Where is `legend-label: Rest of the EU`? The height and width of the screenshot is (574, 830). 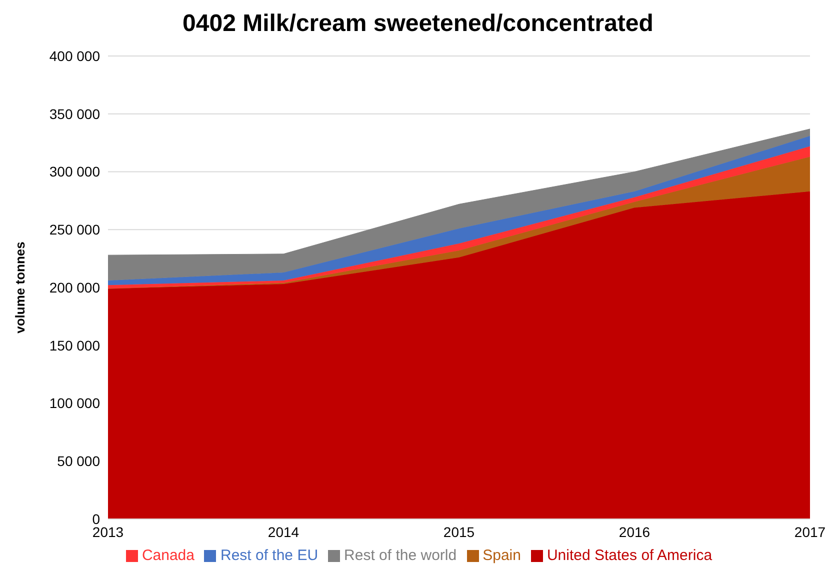 legend-label: Rest of the EU is located at coordinates (269, 555).